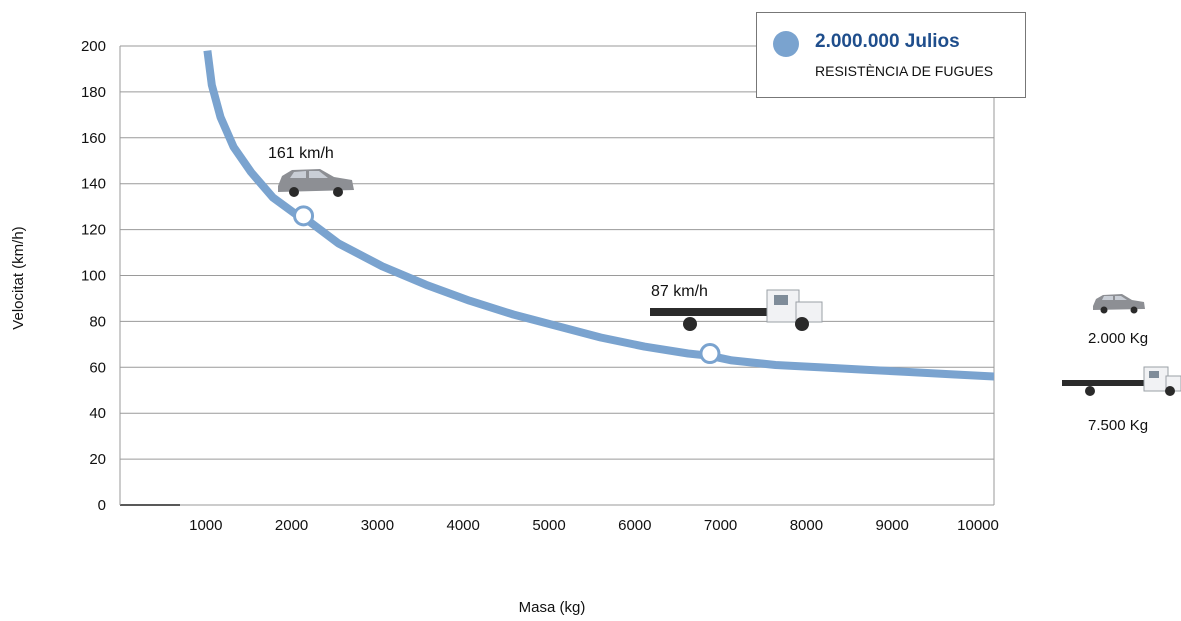  I want to click on y-tick-label: 200, so click(93, 46).